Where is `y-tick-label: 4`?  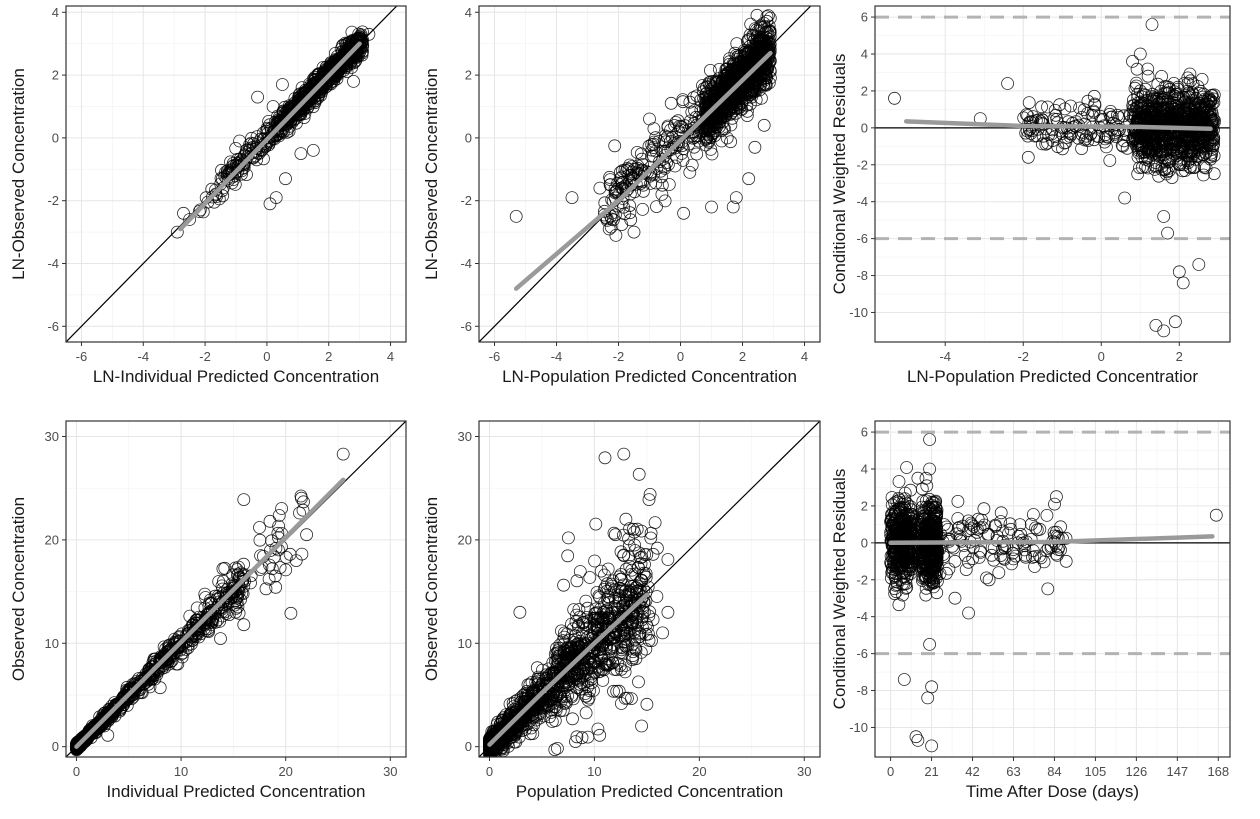
y-tick-label: 4 is located at coordinates (55, 12).